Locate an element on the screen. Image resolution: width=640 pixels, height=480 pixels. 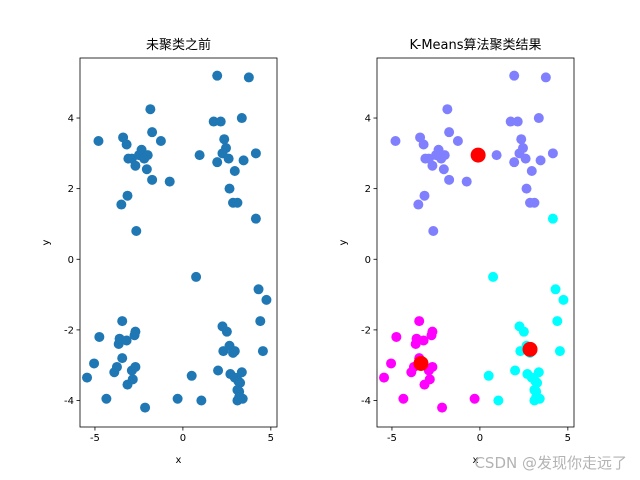
y-tick-label: 4 is located at coordinates (71, 119).